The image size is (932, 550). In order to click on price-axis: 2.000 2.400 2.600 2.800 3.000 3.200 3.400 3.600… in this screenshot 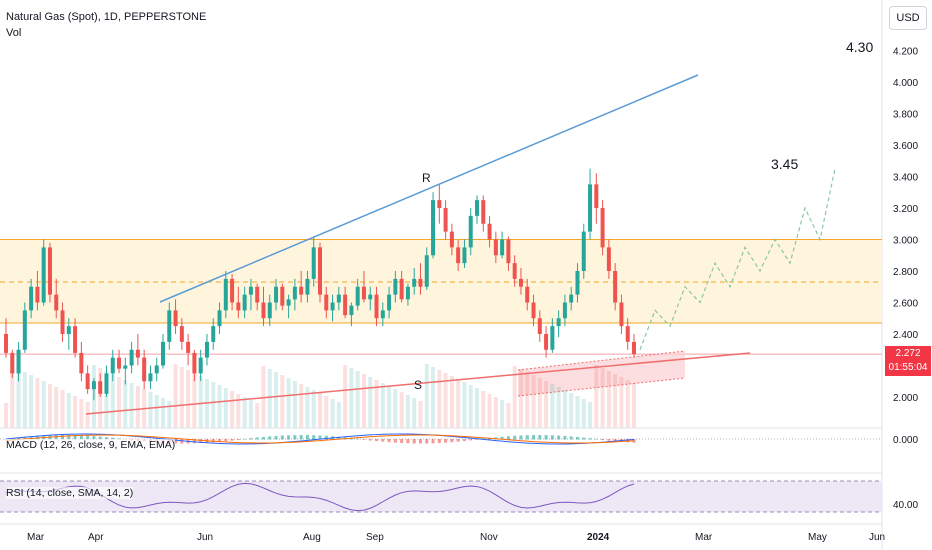, I will do `click(905, 226)`.